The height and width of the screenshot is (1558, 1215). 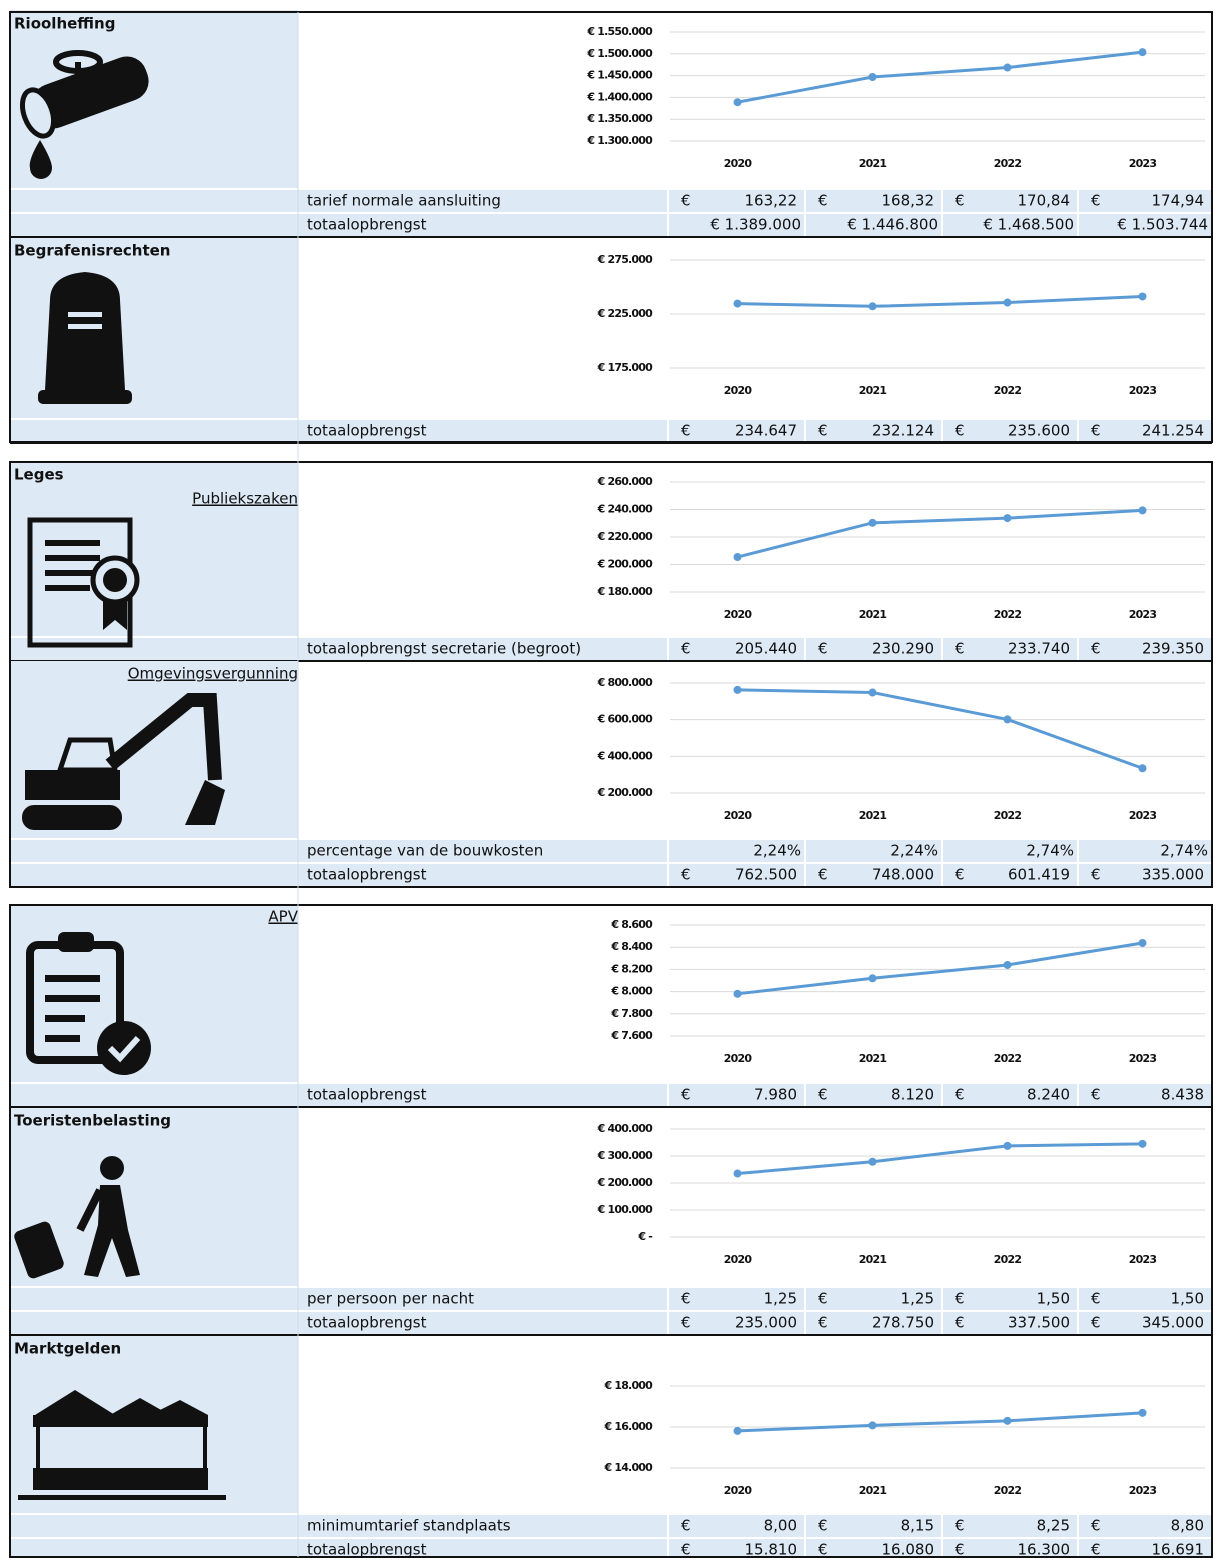 What do you see at coordinates (628, 1385) in the screenshot?
I see `y-tick-label: € 18.000` at bounding box center [628, 1385].